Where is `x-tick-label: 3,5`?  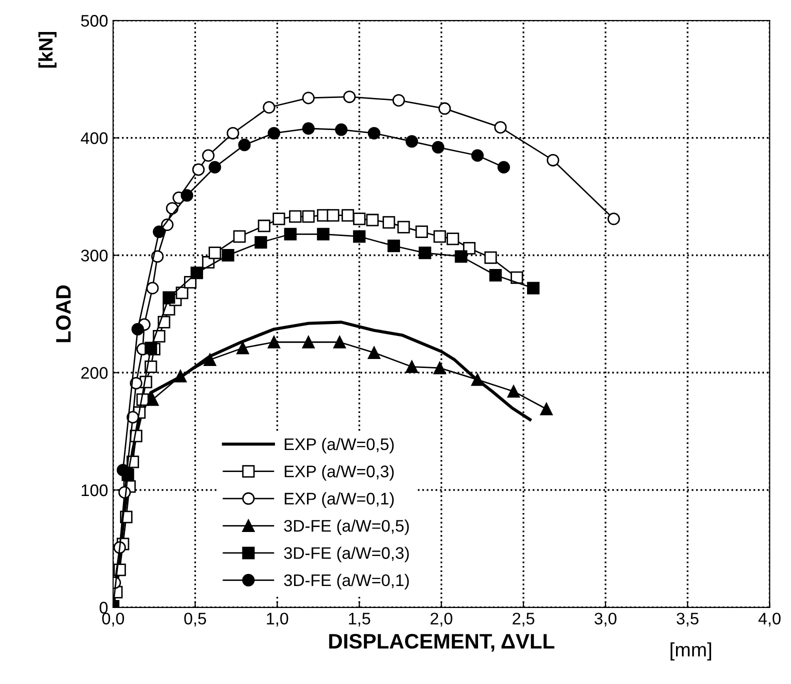 x-tick-label: 3,5 is located at coordinates (687, 619).